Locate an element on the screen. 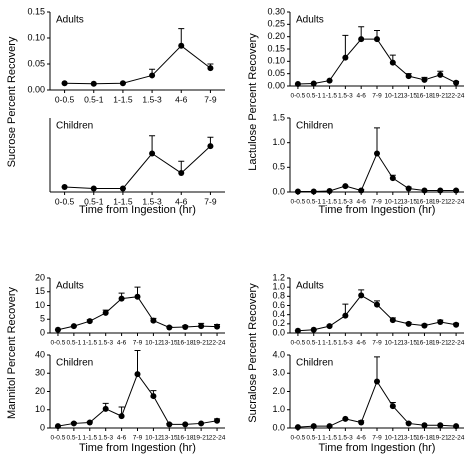  y-tick-label: 15 is located at coordinates (40, 291).